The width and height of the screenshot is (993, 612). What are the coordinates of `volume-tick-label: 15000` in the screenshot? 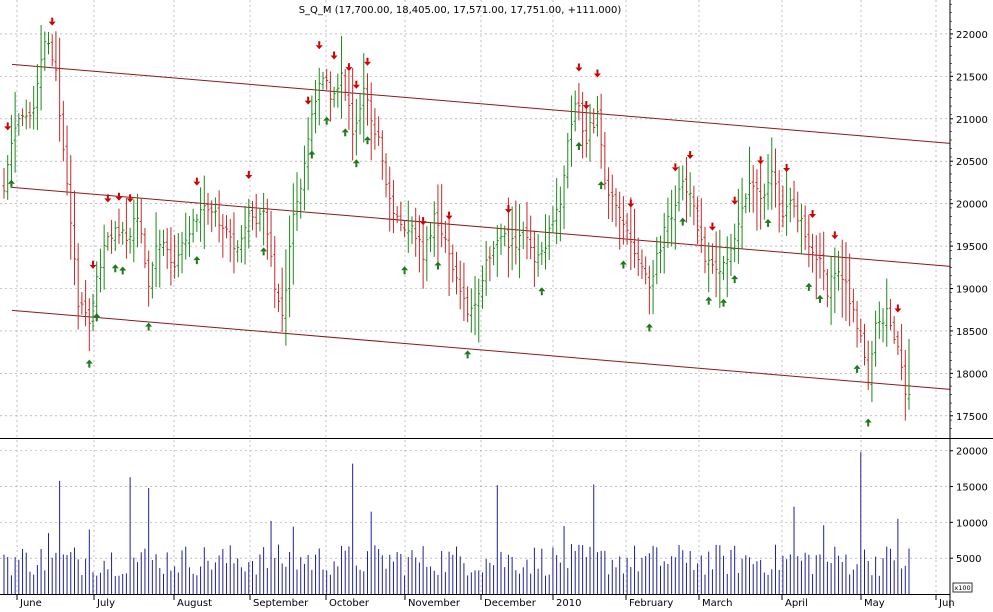 It's located at (972, 488).